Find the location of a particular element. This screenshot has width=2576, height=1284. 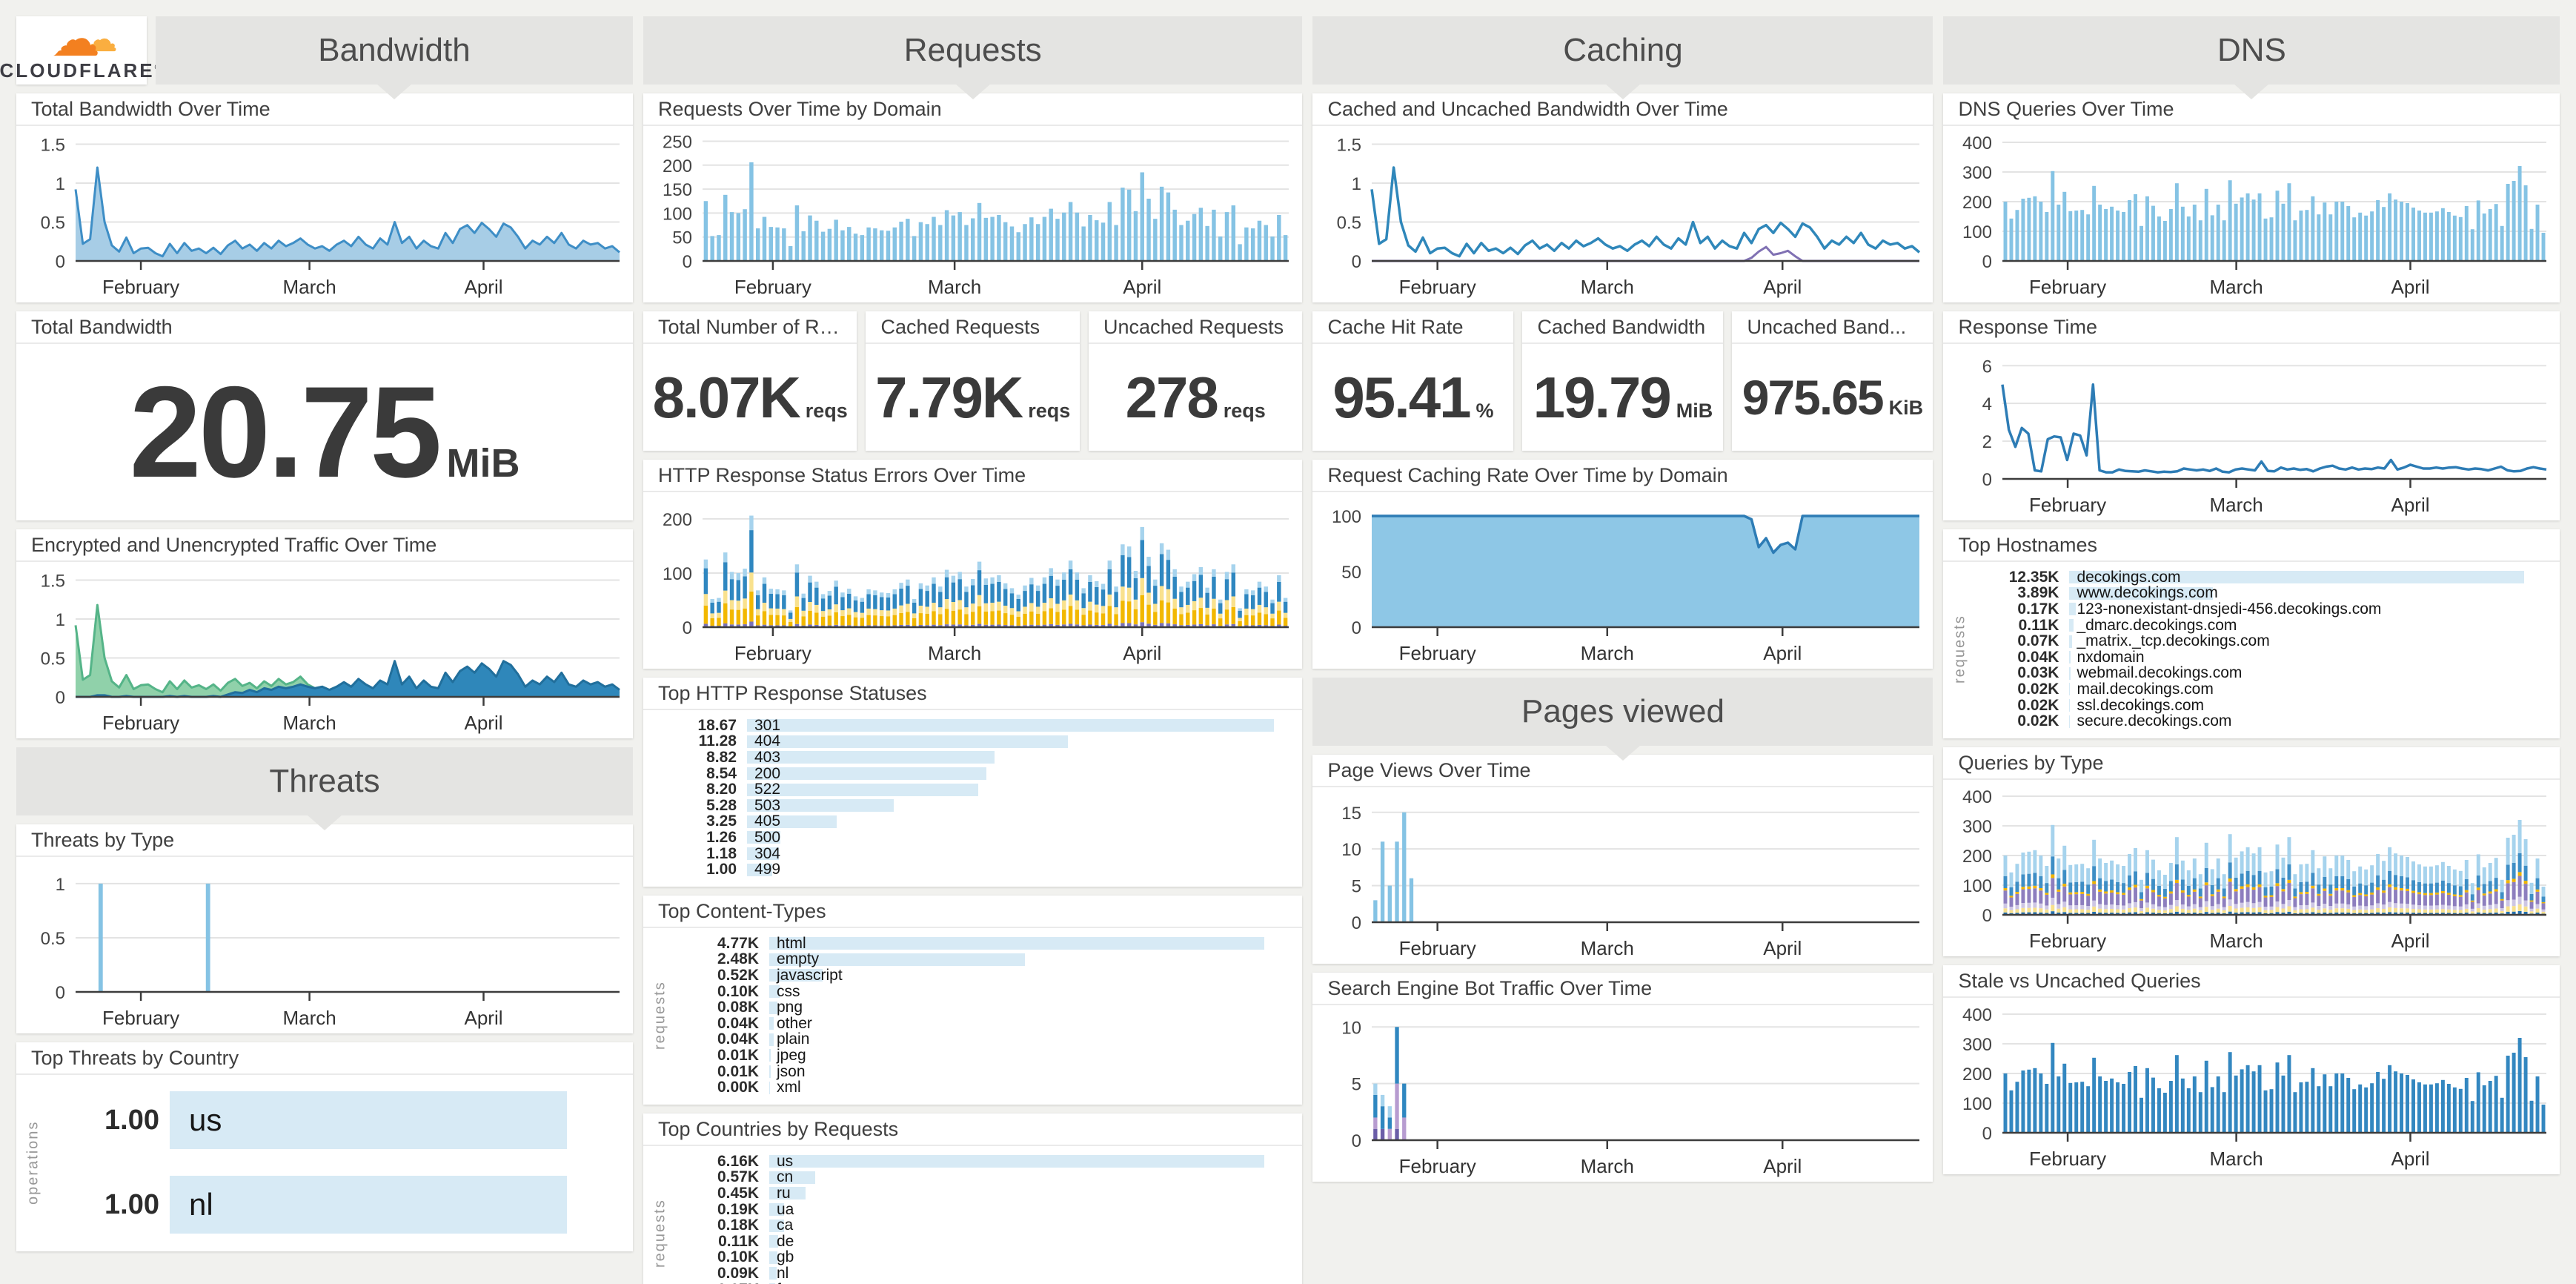

list-row: 1.26 500 is located at coordinates (969, 838).